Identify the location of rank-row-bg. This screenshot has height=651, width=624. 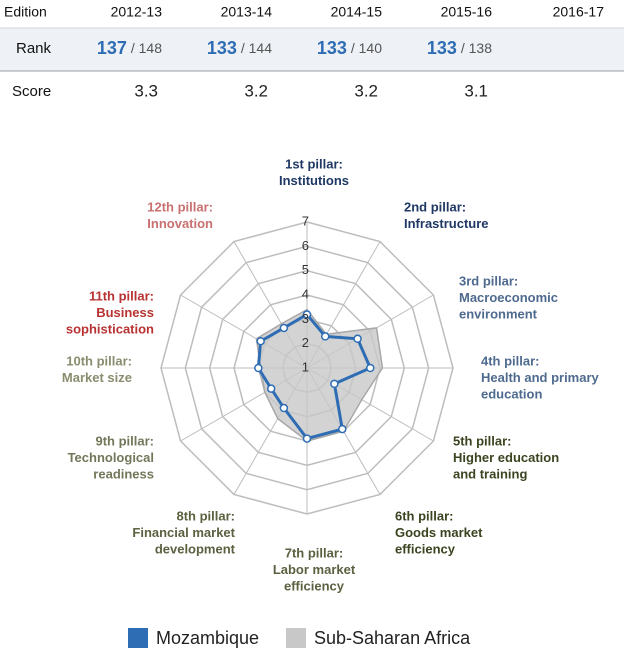
(312, 49).